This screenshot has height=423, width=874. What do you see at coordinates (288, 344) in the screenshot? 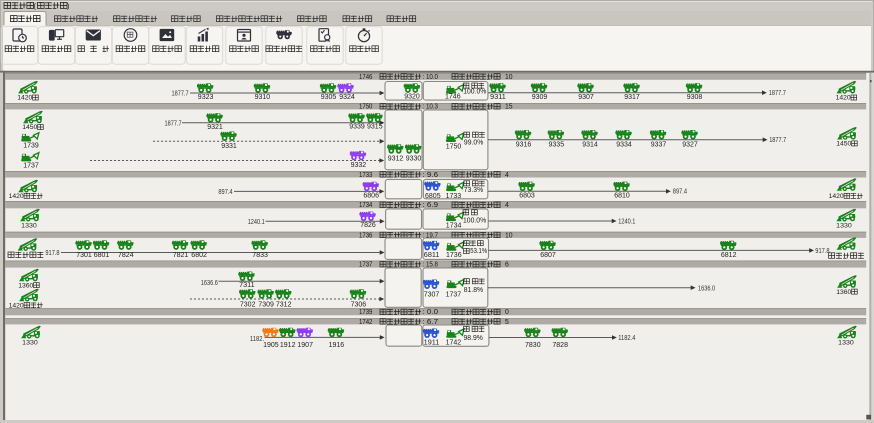
I see `svg-text: 1912` at bounding box center [288, 344].